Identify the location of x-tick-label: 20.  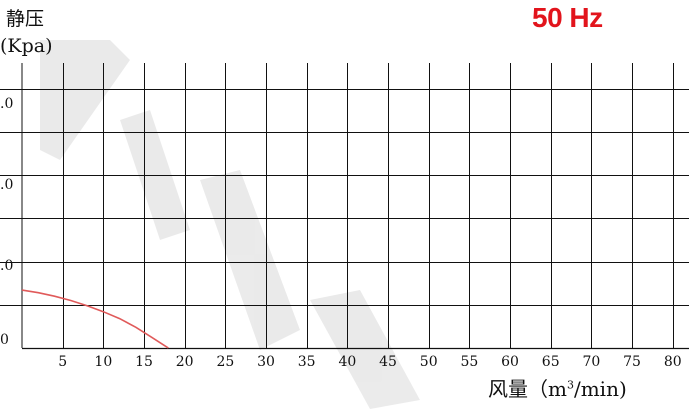
(185, 362).